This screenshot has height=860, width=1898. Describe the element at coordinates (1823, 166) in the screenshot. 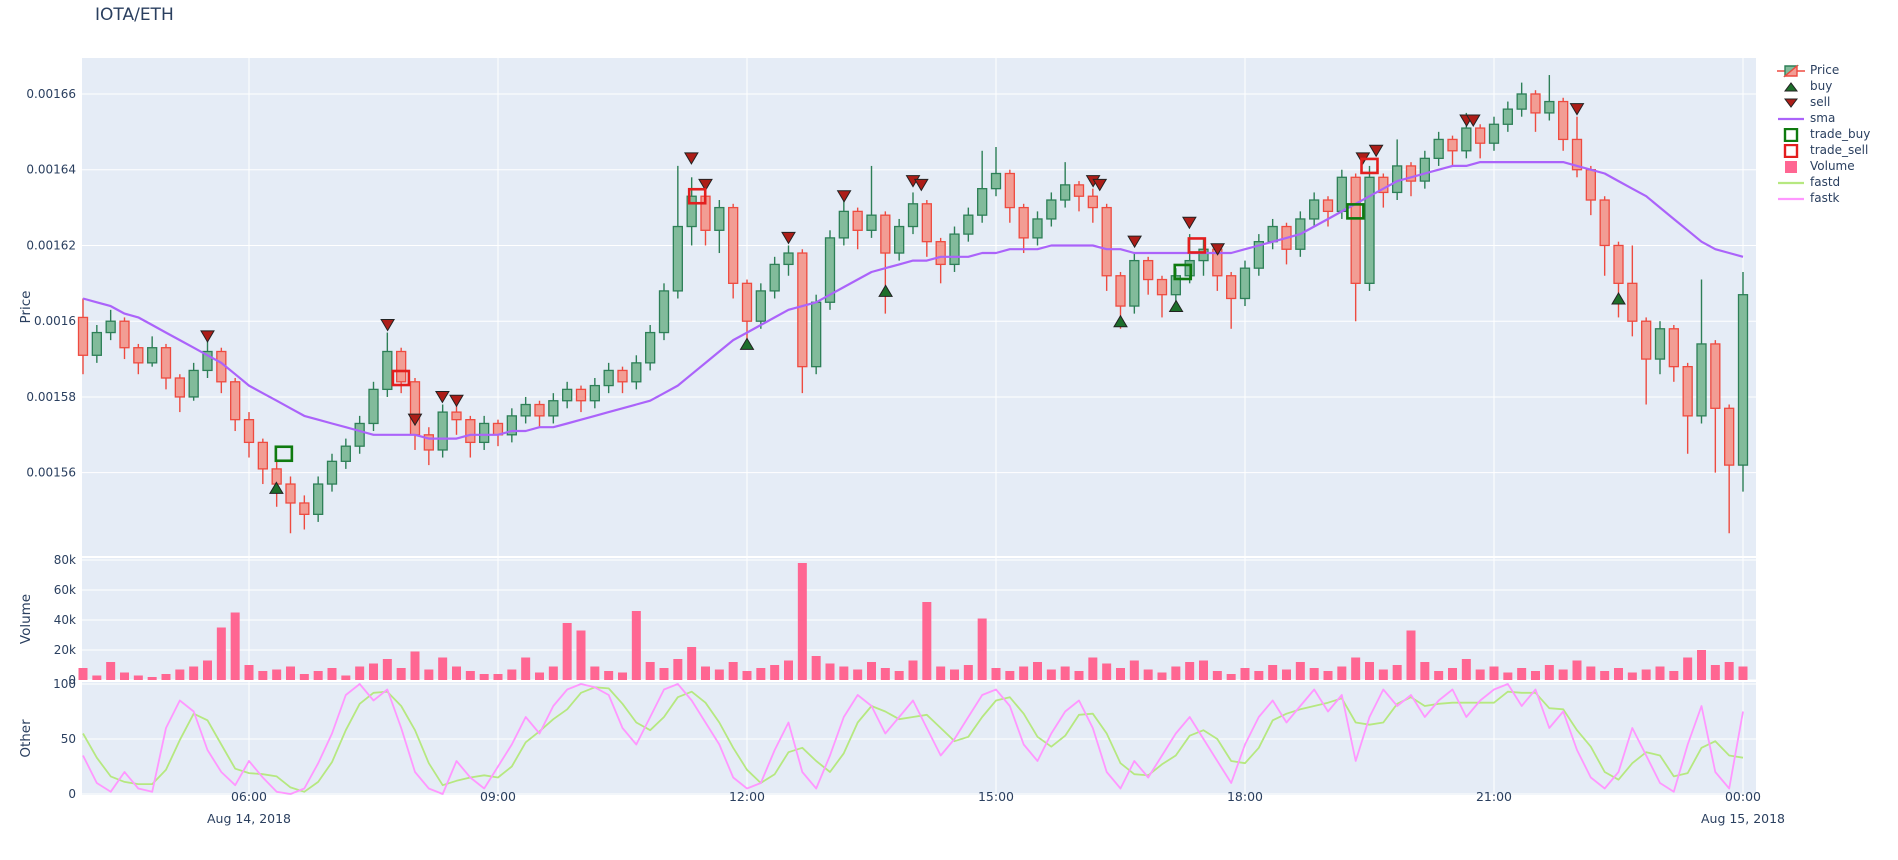

I see `legend-item-volume: Volume` at that location.